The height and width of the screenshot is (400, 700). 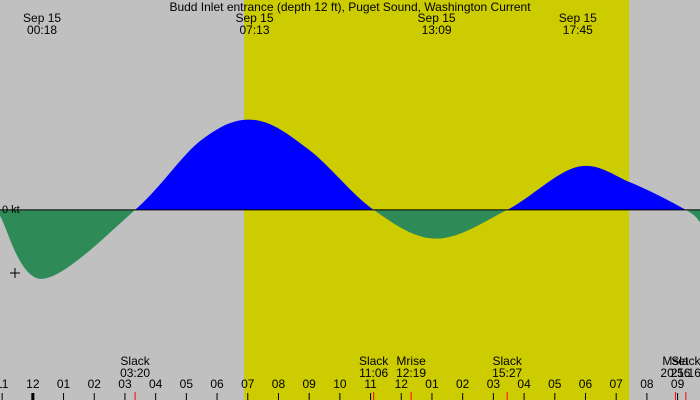 I want to click on crosshair, so click(x=15, y=273).